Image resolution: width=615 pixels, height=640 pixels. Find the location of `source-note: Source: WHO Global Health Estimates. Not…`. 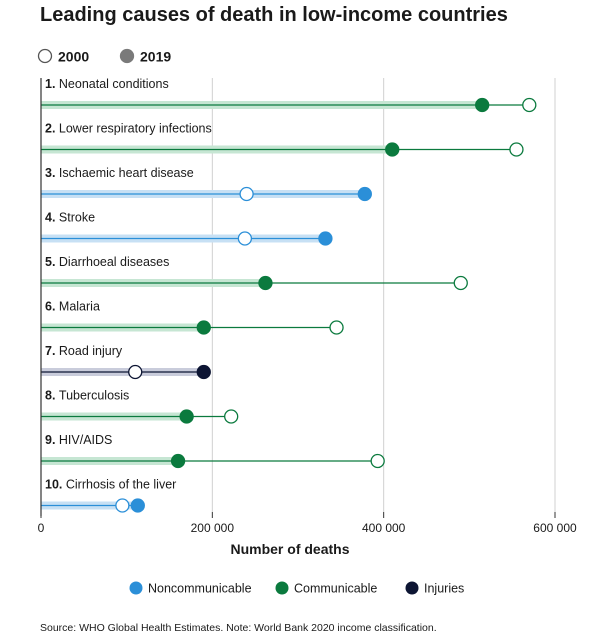

source-note: Source: WHO Global Health Estimates. Not… is located at coordinates (238, 628).